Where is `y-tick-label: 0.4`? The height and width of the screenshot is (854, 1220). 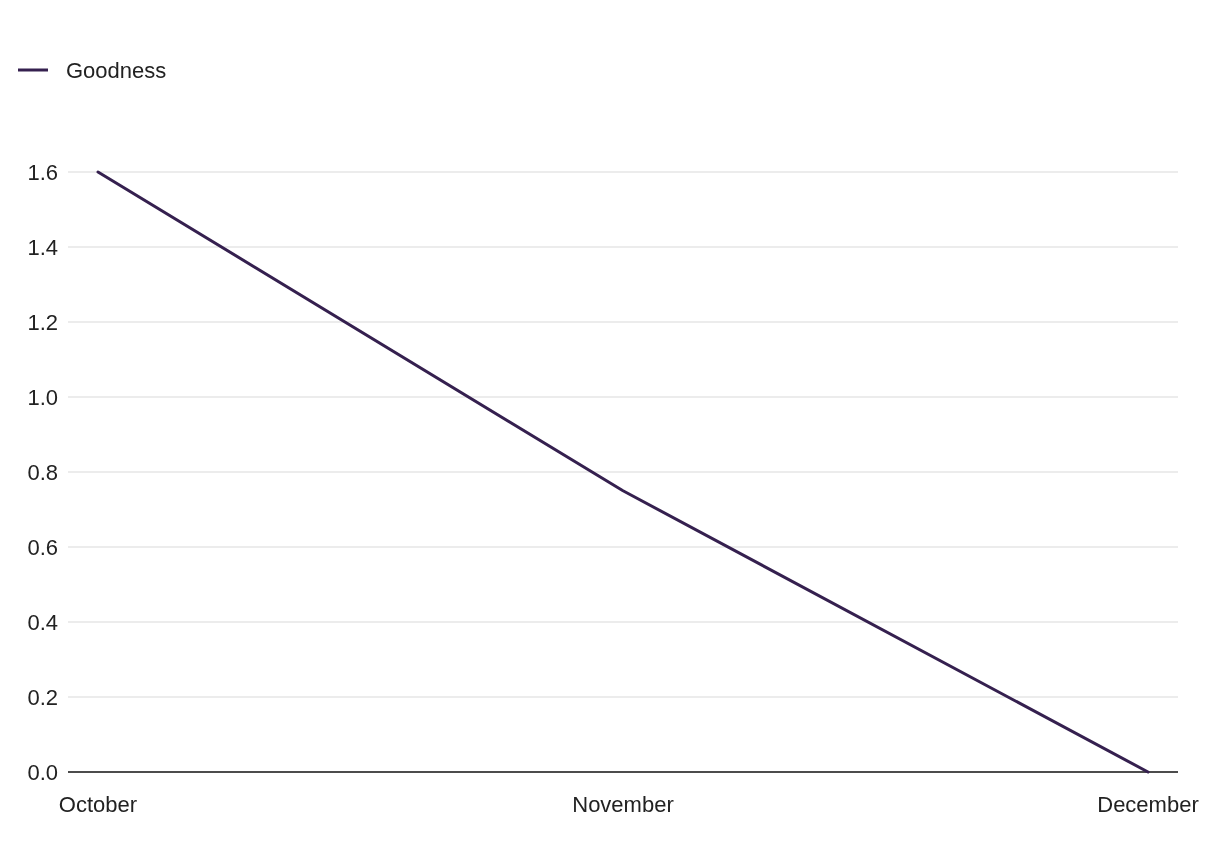 y-tick-label: 0.4 is located at coordinates (42, 622).